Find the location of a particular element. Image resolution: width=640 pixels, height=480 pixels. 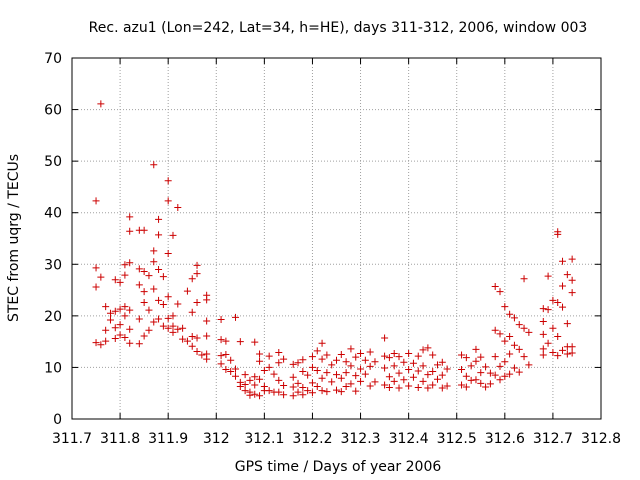

x-tick-label: 311.7 is located at coordinates (72, 439).